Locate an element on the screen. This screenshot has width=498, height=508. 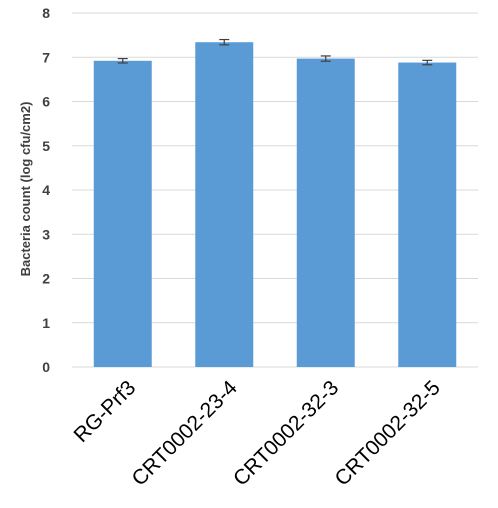
y-tick-label: 1 is located at coordinates (46, 323).